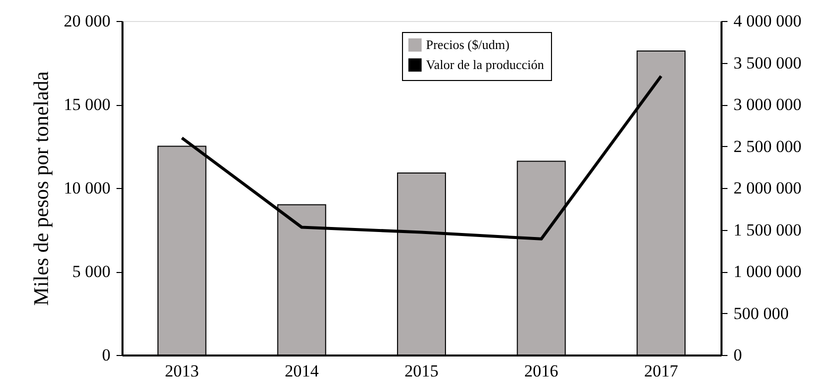 The width and height of the screenshot is (821, 387). Describe the element at coordinates (768, 188) in the screenshot. I see `y2-tick-label: 2 000 000` at that location.